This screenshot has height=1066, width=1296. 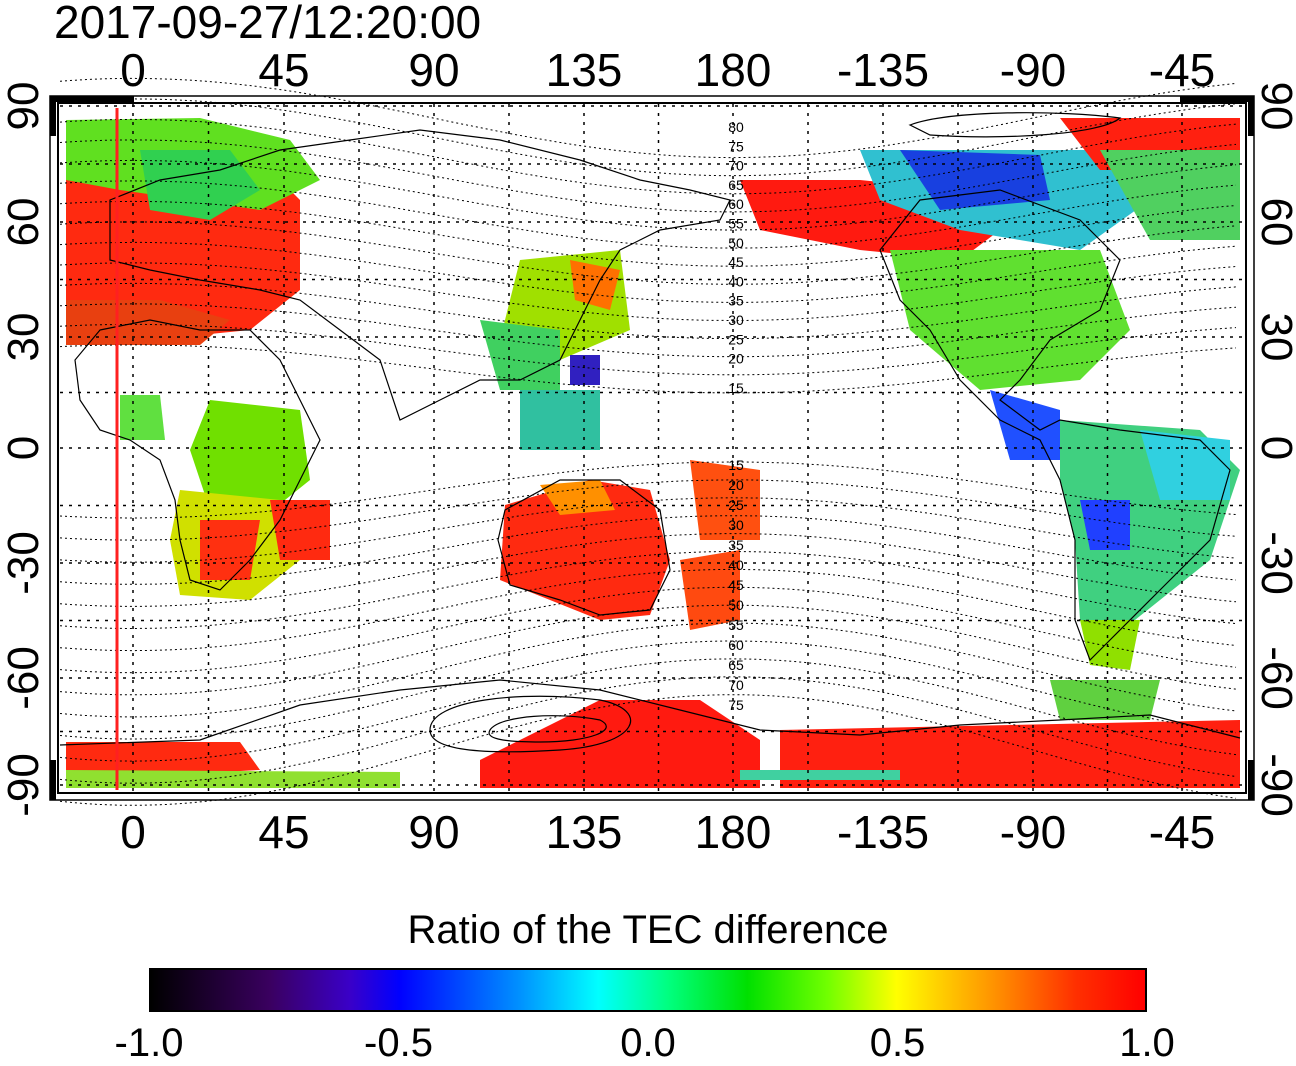 What do you see at coordinates (733, 70) in the screenshot?
I see `lon-tick-top: 180` at bounding box center [733, 70].